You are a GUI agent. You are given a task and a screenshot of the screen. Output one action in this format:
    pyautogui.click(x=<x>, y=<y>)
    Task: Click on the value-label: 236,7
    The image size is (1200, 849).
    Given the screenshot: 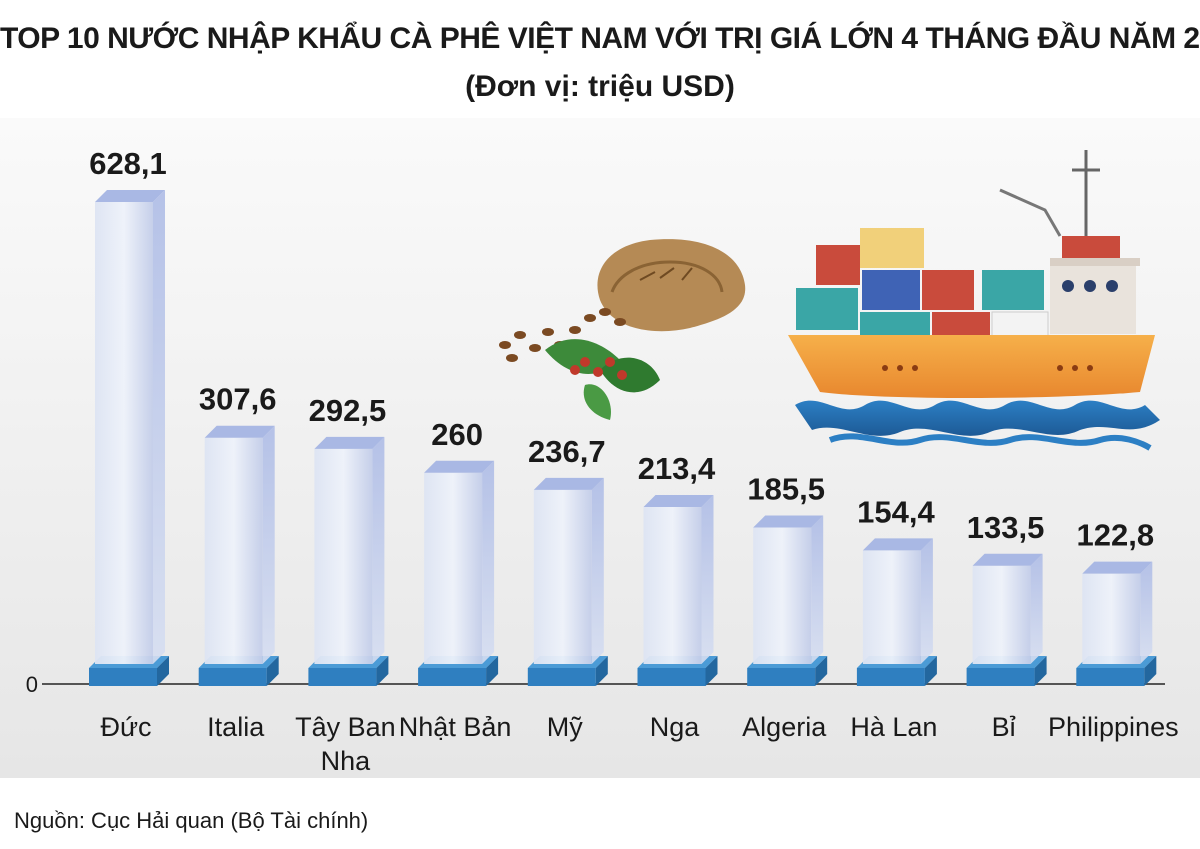 What is the action you would take?
    pyautogui.click(x=567, y=451)
    